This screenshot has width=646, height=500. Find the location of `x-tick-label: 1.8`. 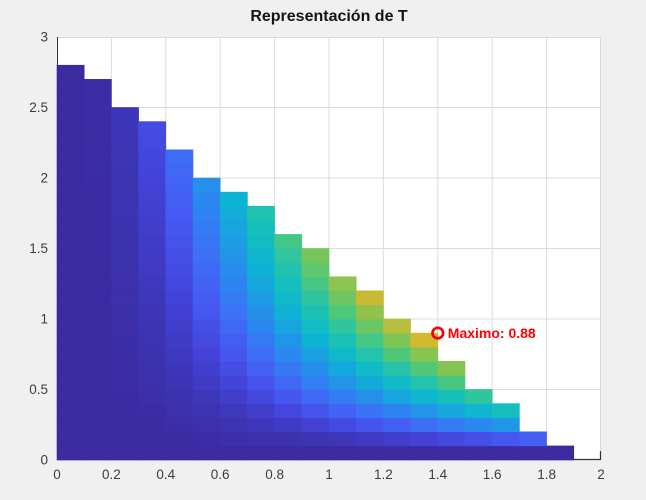

x-tick-label: 1.8 is located at coordinates (546, 474).